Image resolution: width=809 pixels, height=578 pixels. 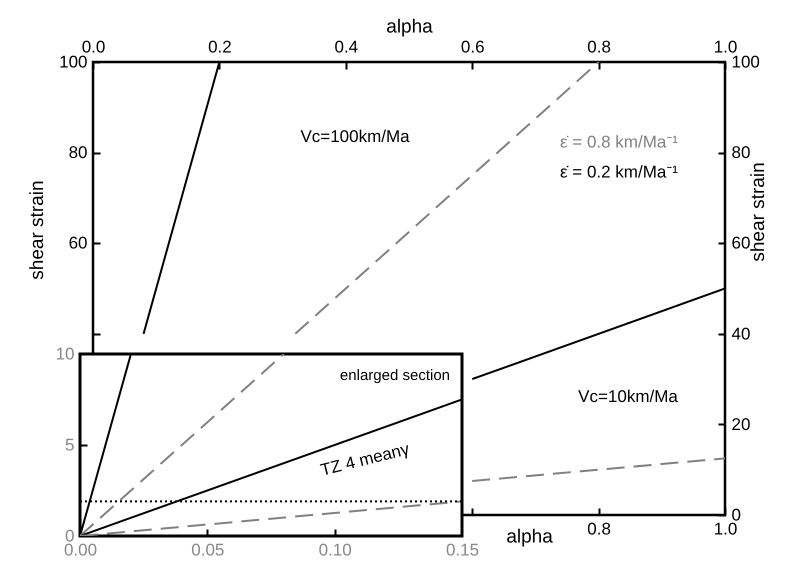 I want to click on y-tick-label: 60, so click(x=78, y=243).